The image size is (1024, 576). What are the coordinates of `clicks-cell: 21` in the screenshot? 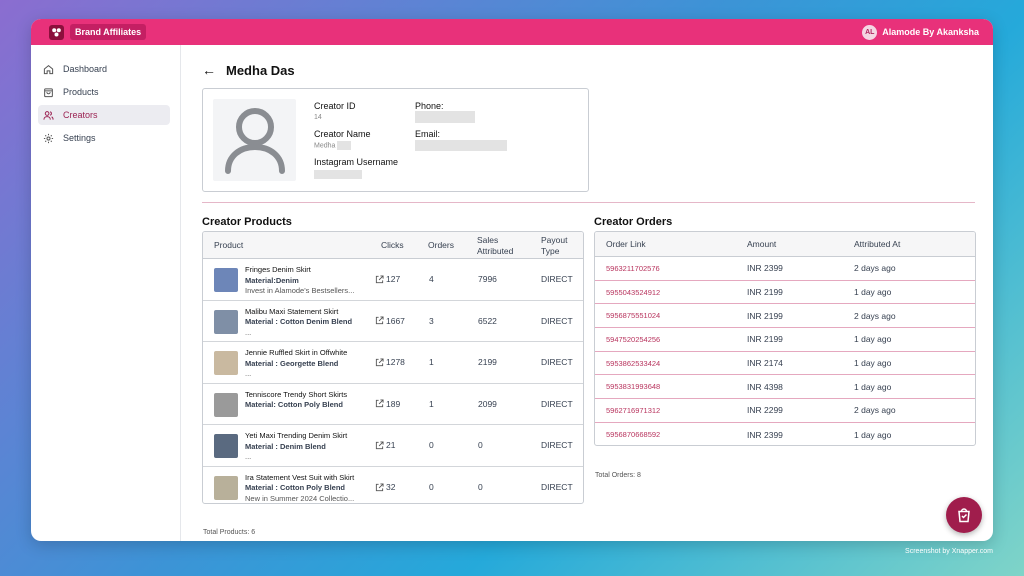 It's located at (385, 445).